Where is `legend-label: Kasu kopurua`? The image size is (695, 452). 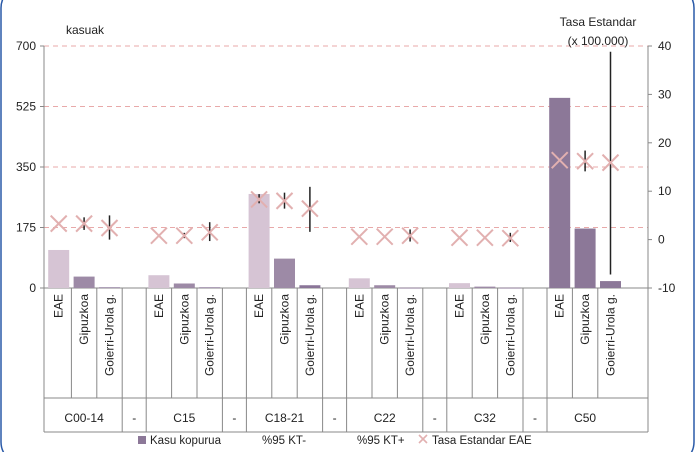 legend-label: Kasu kopurua is located at coordinates (186, 441).